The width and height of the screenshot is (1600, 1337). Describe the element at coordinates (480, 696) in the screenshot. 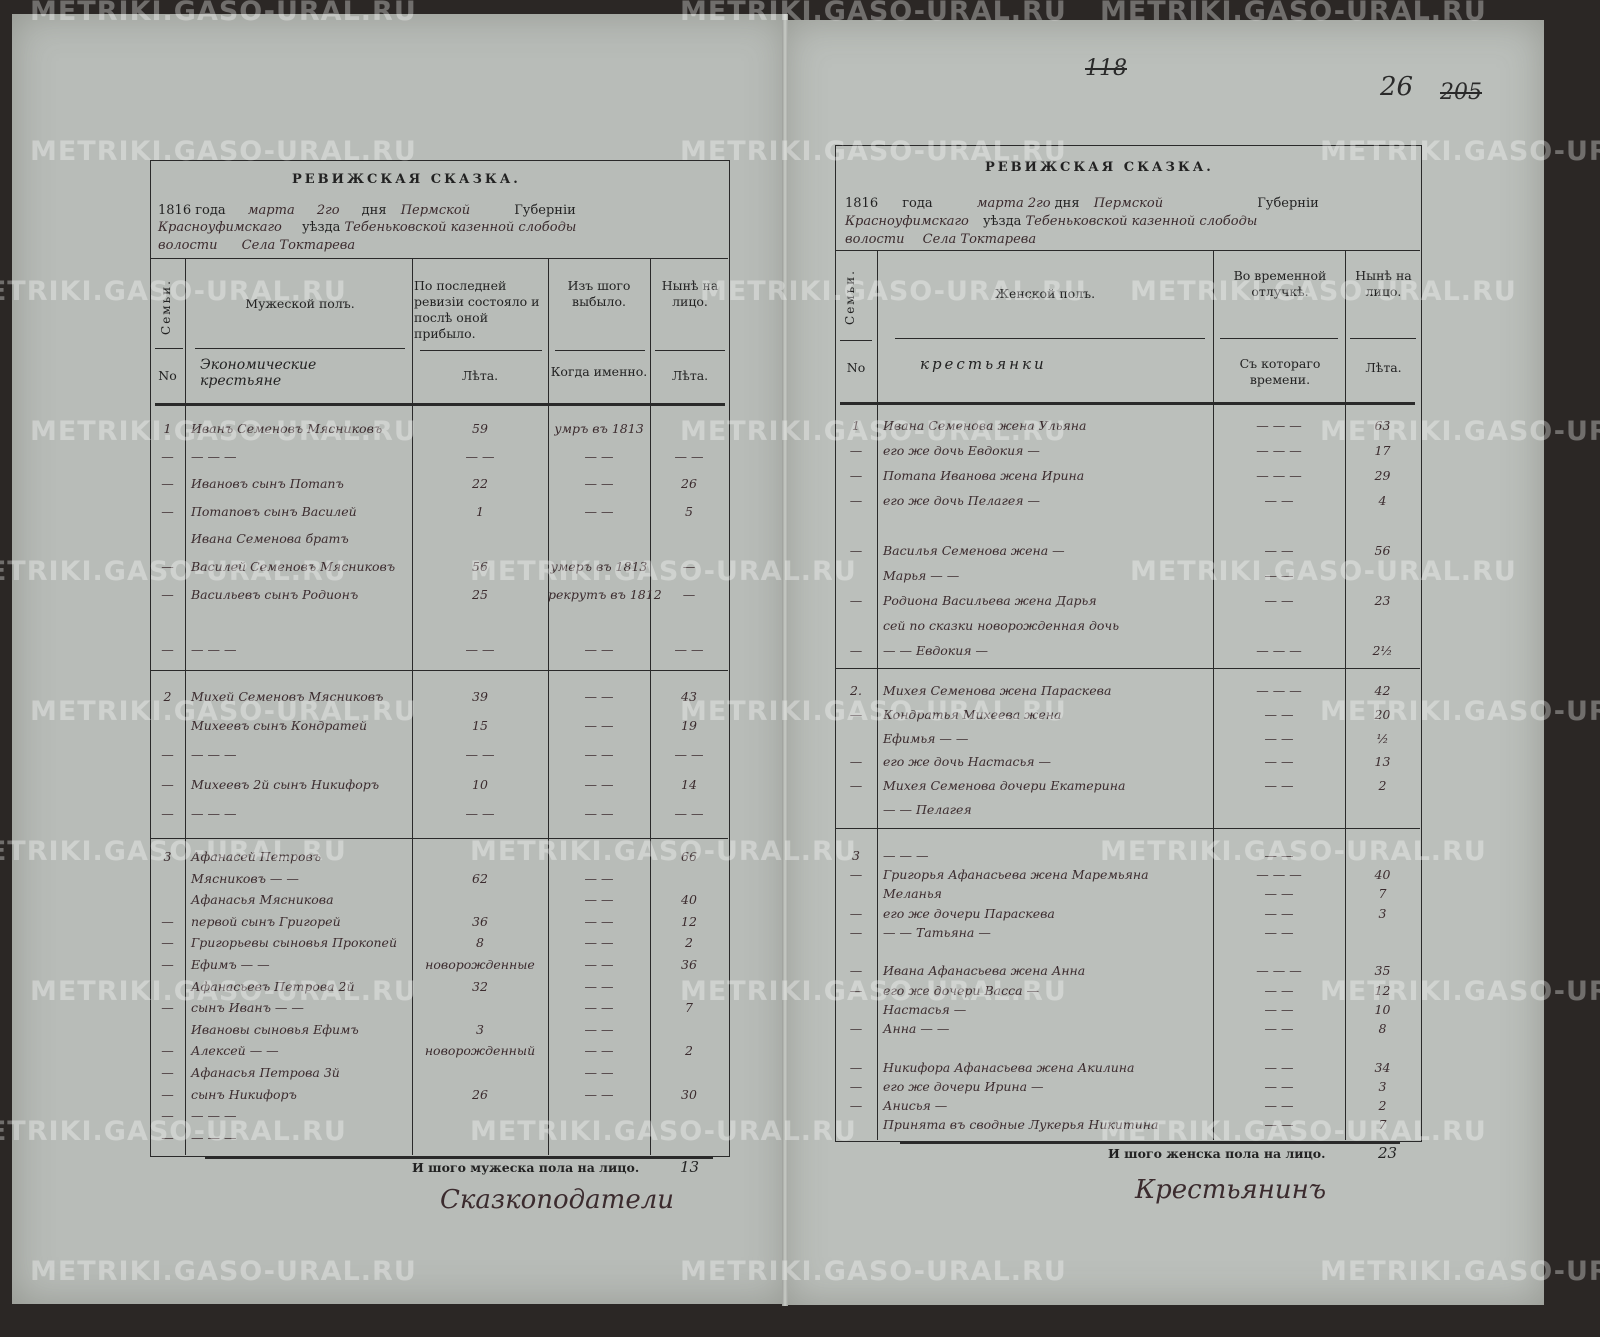

I see `prior-age: 39` at that location.